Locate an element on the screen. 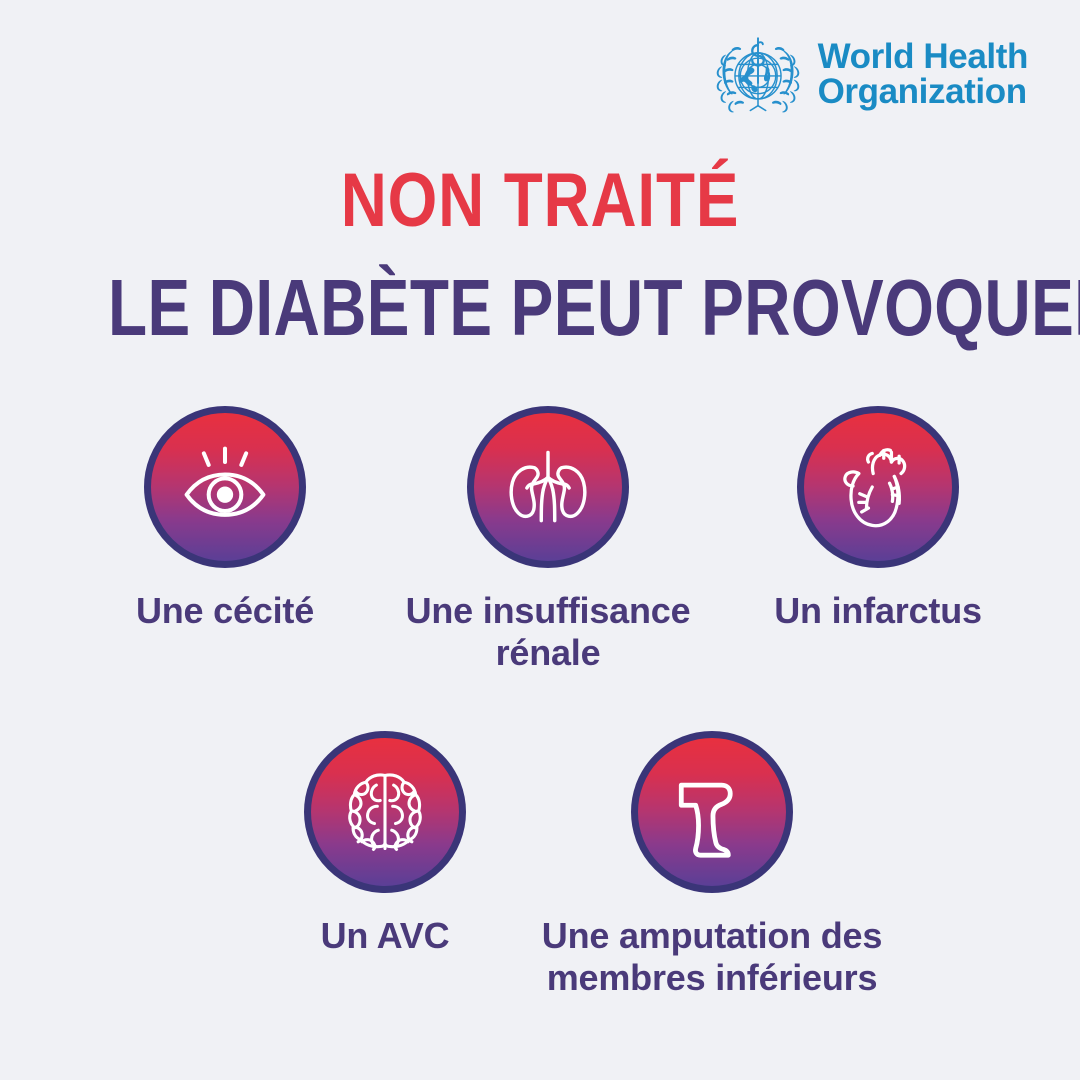 This screenshot has height=1080, width=1080. complication-kidney: Une insuffisance rénale is located at coordinates (548, 540).